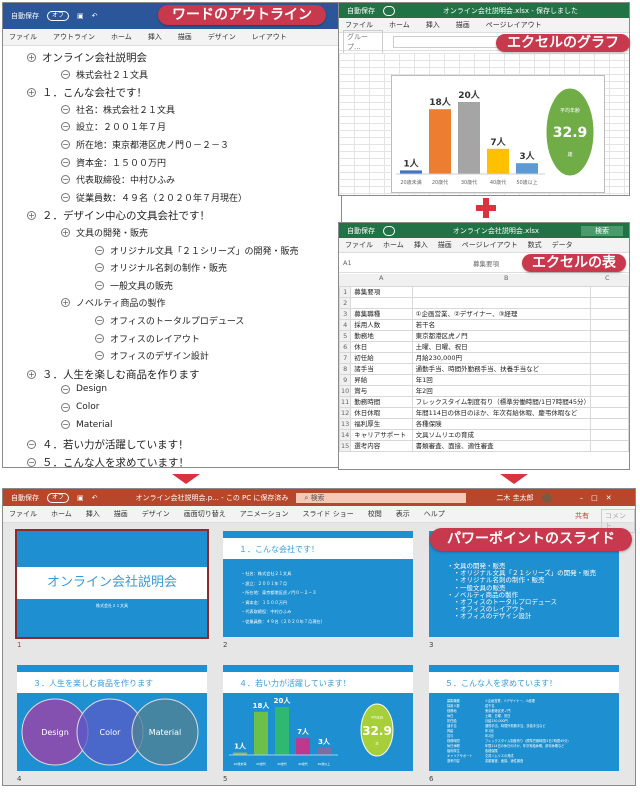  Describe the element at coordinates (113, 302) in the screenshot. I see `outline-item: + ノベルティ商品の製作` at that location.